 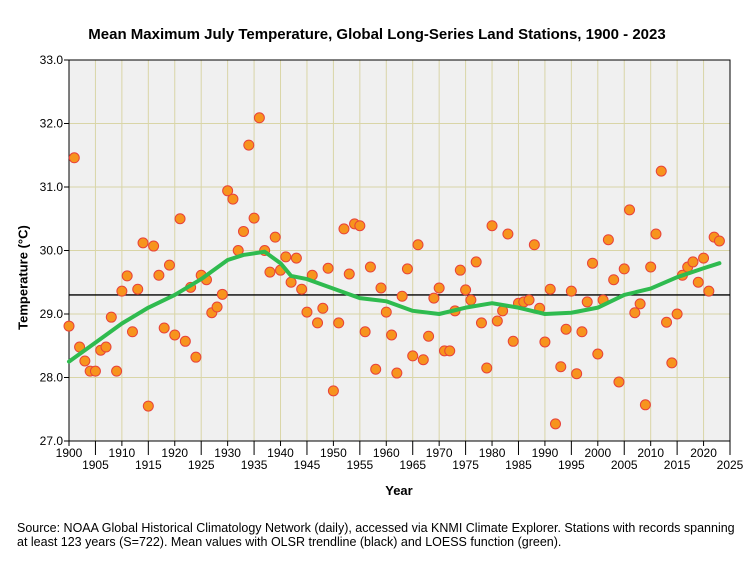 I want to click on x-tick-label: 1995, so click(x=571, y=465).